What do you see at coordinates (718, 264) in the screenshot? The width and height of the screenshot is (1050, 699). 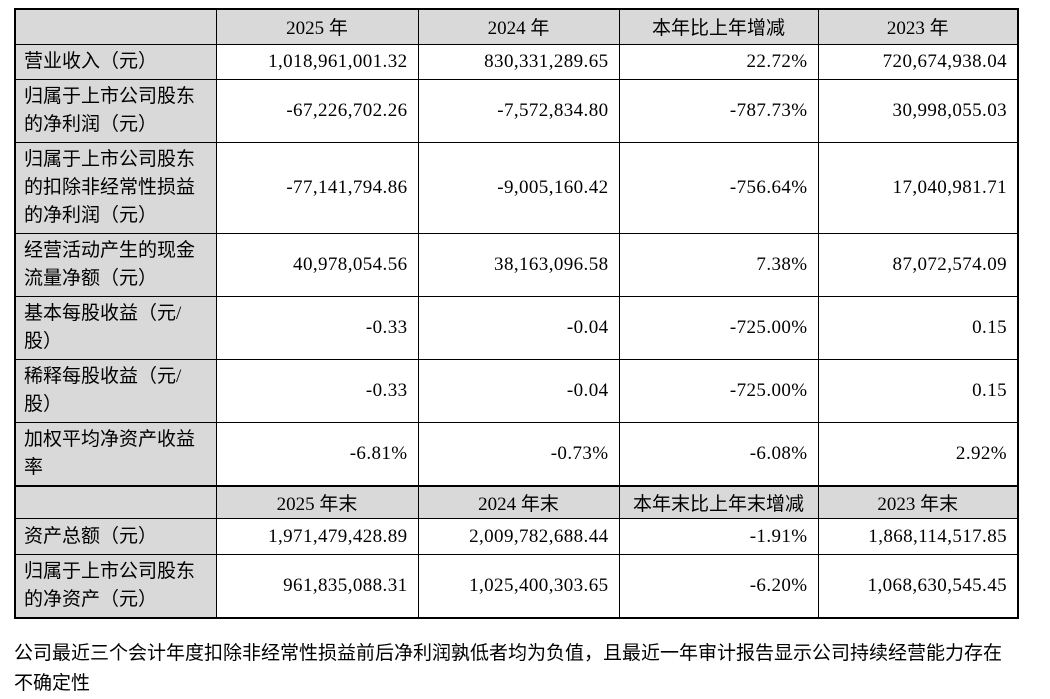 I see `cell-value: 7.38%` at bounding box center [718, 264].